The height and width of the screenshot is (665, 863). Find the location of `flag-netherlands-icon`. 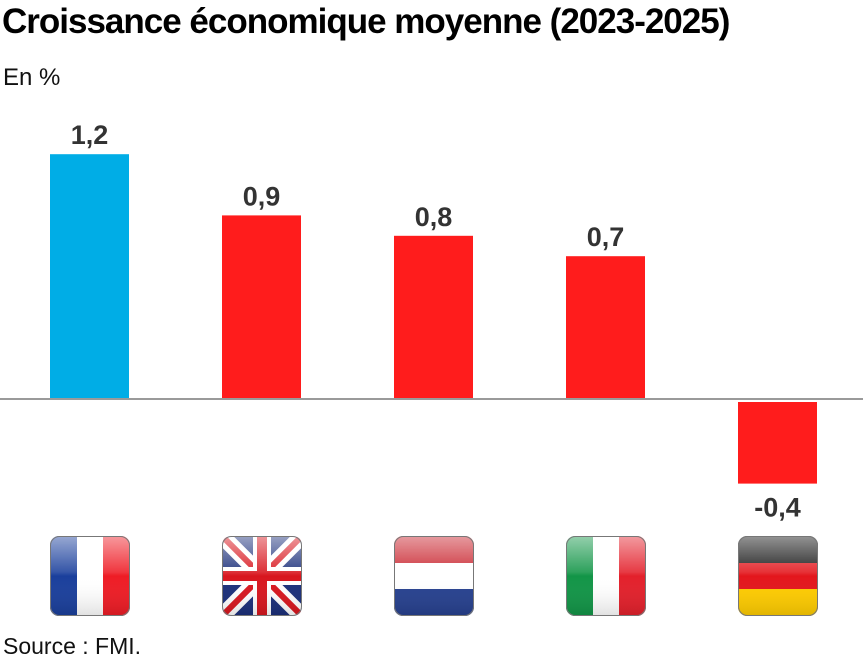

flag-netherlands-icon is located at coordinates (434, 576).